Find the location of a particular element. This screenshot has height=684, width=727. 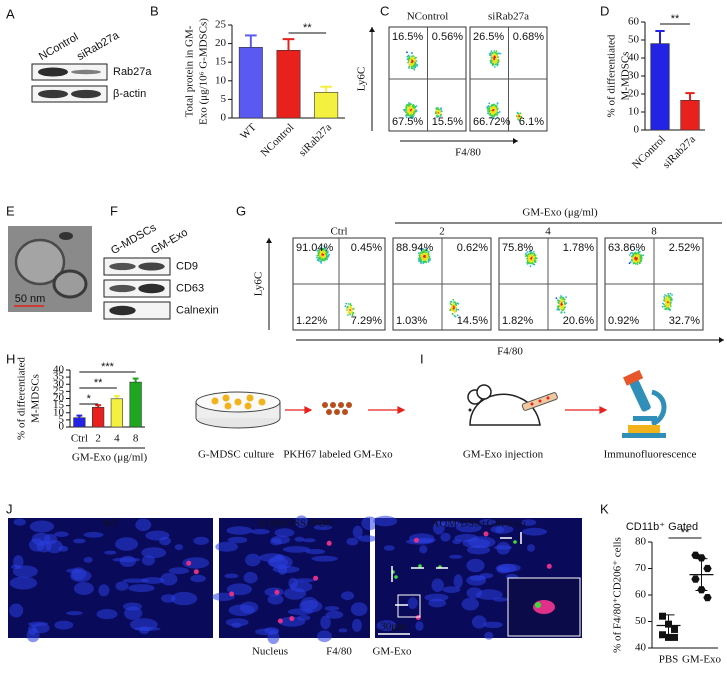

significance-label: ** is located at coordinates (98, 383).